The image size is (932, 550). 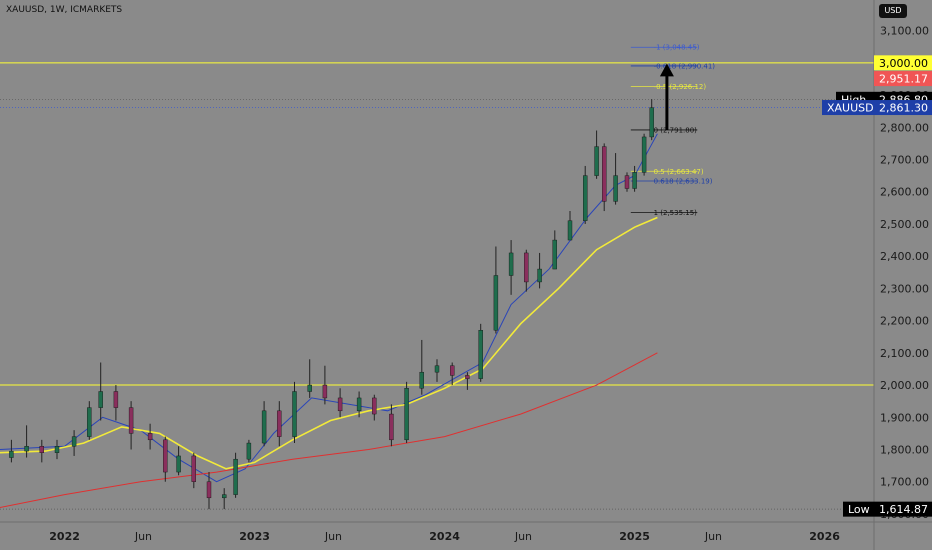 What do you see at coordinates (904, 31) in the screenshot?
I see `y-tick-label: 3,100.00` at bounding box center [904, 31].